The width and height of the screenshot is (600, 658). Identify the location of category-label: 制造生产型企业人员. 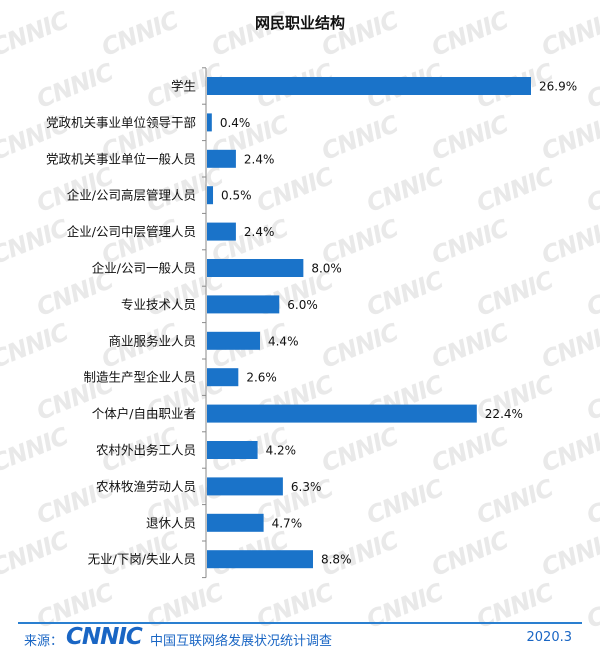
(139, 377).